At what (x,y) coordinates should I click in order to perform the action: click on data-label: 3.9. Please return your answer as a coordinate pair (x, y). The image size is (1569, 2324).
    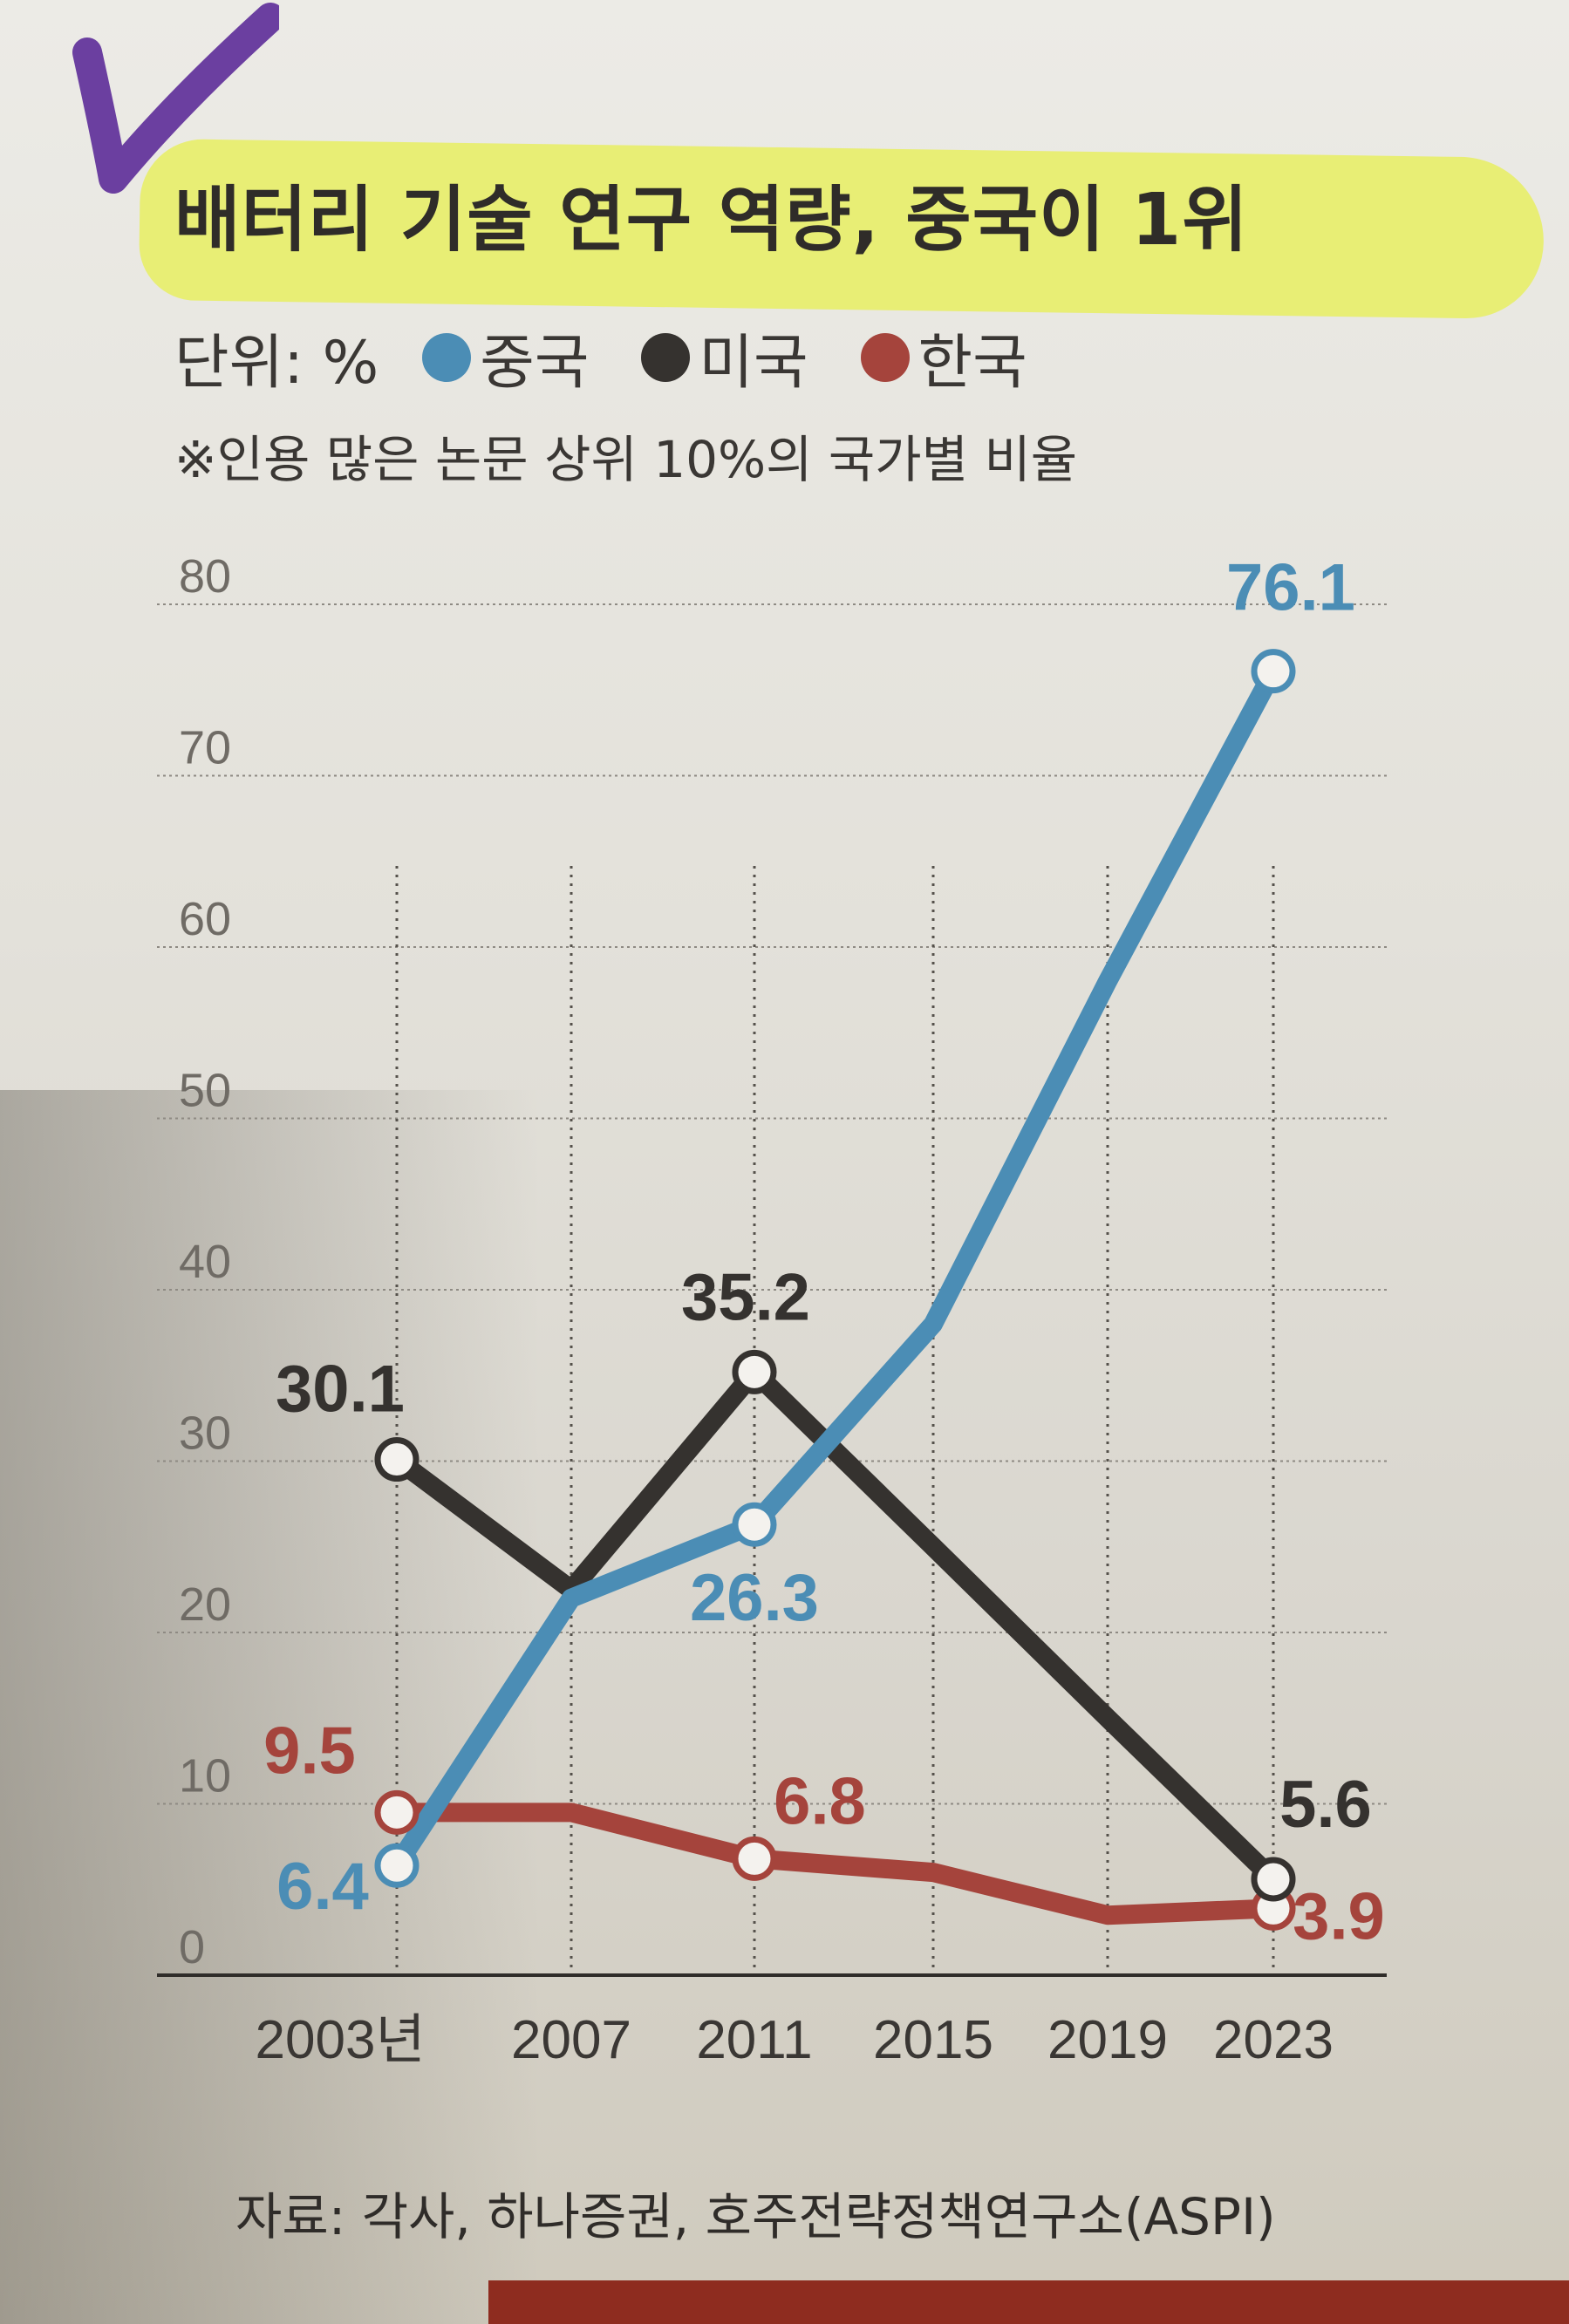
    Looking at the image, I should click on (1339, 1916).